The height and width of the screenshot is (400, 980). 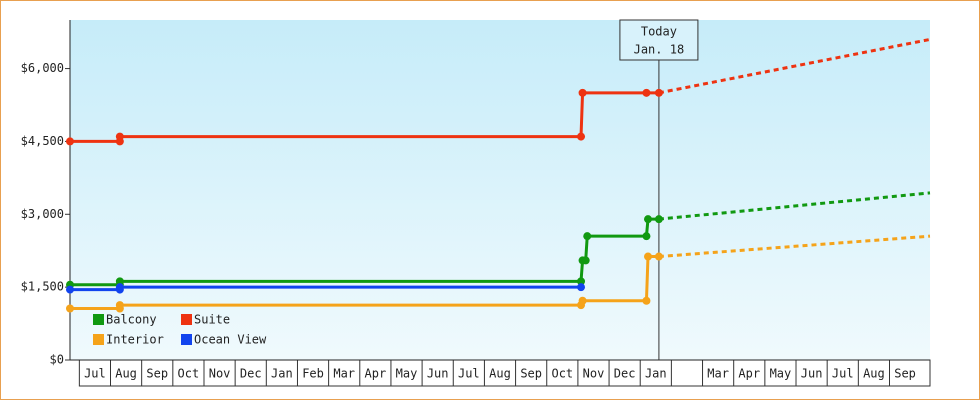 I want to click on today-label: Today, so click(x=659, y=32).